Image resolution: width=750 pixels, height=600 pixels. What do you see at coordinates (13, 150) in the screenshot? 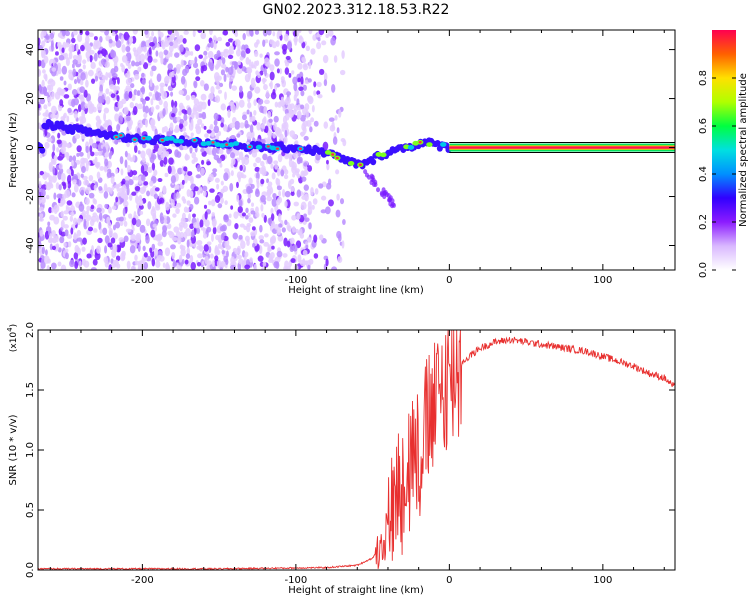
I see `spectrogram-y-label: Frequency (Hz)` at bounding box center [13, 150].